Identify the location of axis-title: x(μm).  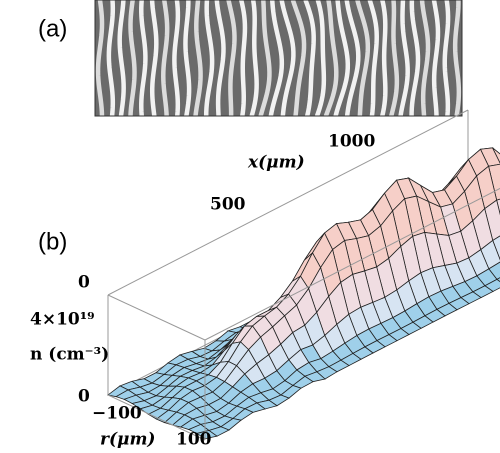
(276, 163).